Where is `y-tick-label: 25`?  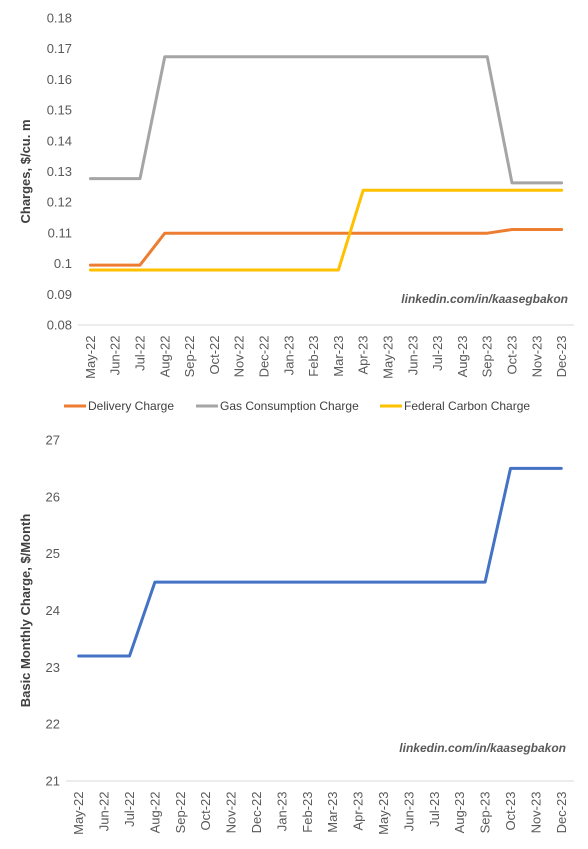 y-tick-label: 25 is located at coordinates (53, 553).